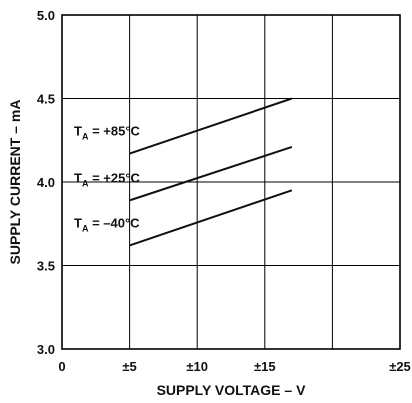  I want to click on x-tick-label: ±10, so click(197, 366).